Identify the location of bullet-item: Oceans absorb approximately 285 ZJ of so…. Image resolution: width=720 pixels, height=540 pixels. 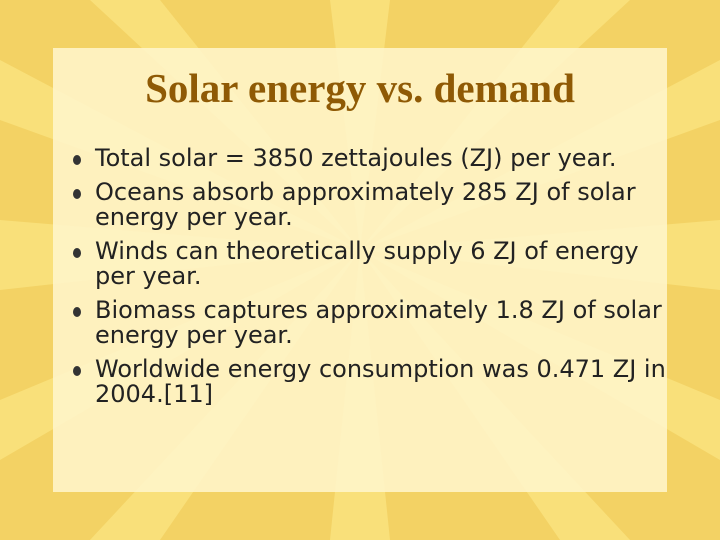
(370, 205).